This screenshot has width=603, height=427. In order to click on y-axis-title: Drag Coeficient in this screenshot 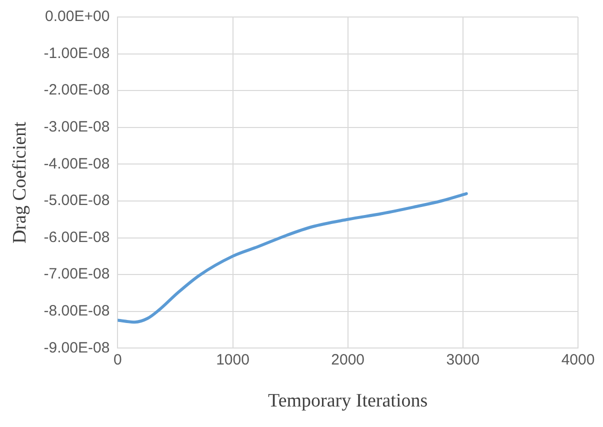, I will do `click(19, 182)`.